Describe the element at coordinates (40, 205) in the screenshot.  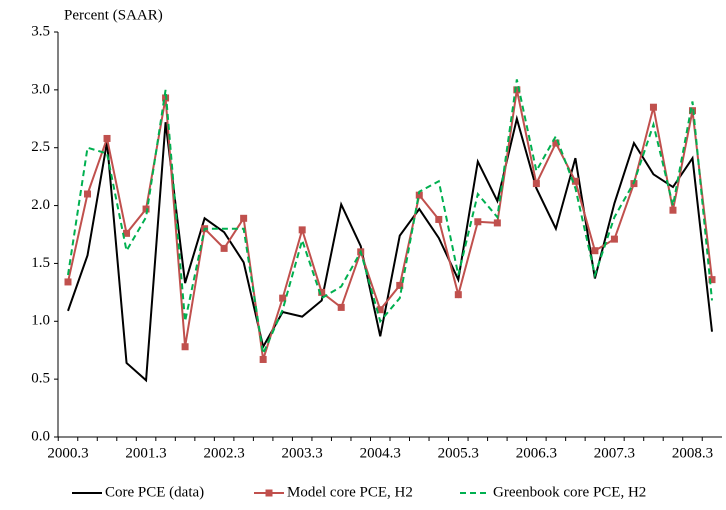
I see `y-tick-label: 2.0` at that location.